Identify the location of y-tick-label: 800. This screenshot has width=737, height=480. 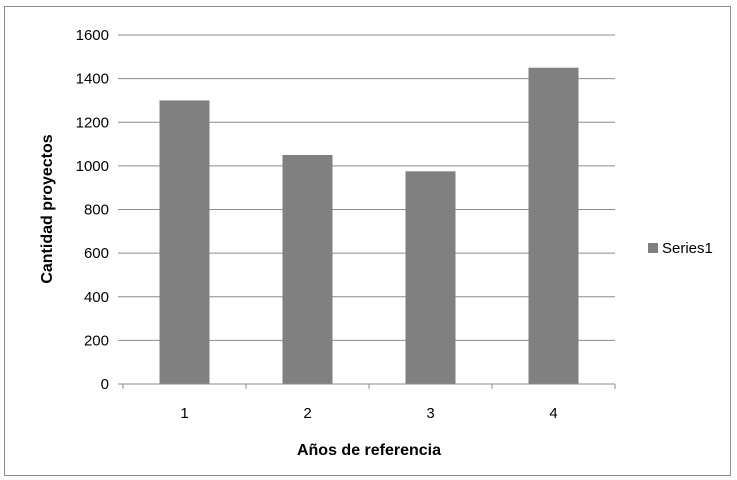
(96, 210).